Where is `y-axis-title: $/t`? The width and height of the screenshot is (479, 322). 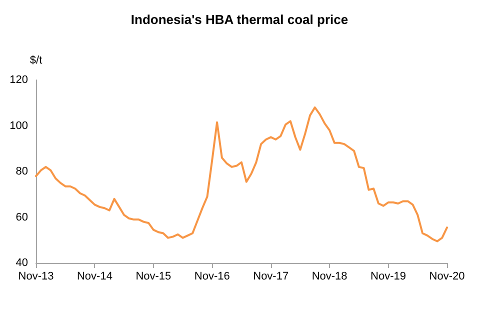 y-axis-title: $/t is located at coordinates (36, 60).